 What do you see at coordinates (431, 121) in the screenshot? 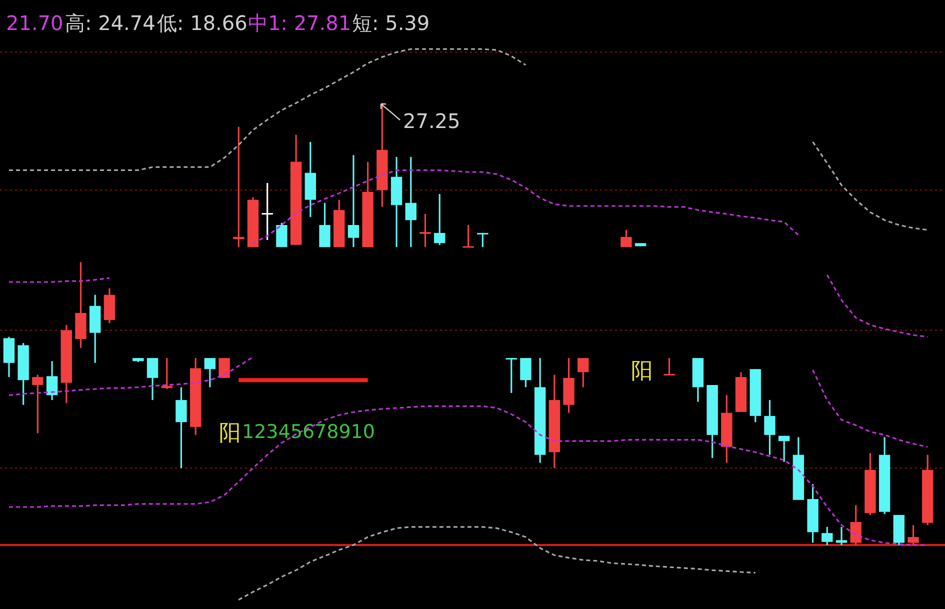
I see `annotation: 27.25` at bounding box center [431, 121].